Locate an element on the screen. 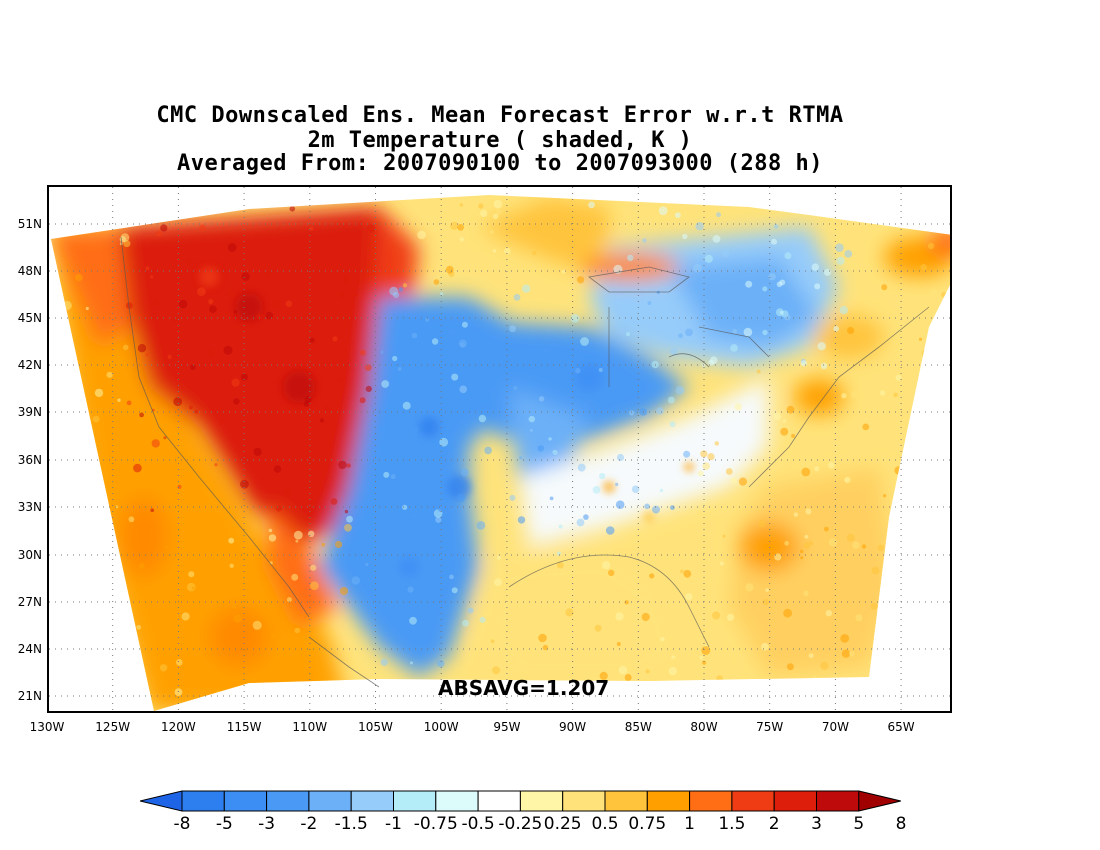  colorbar-tick-label: -2 is located at coordinates (309, 824).